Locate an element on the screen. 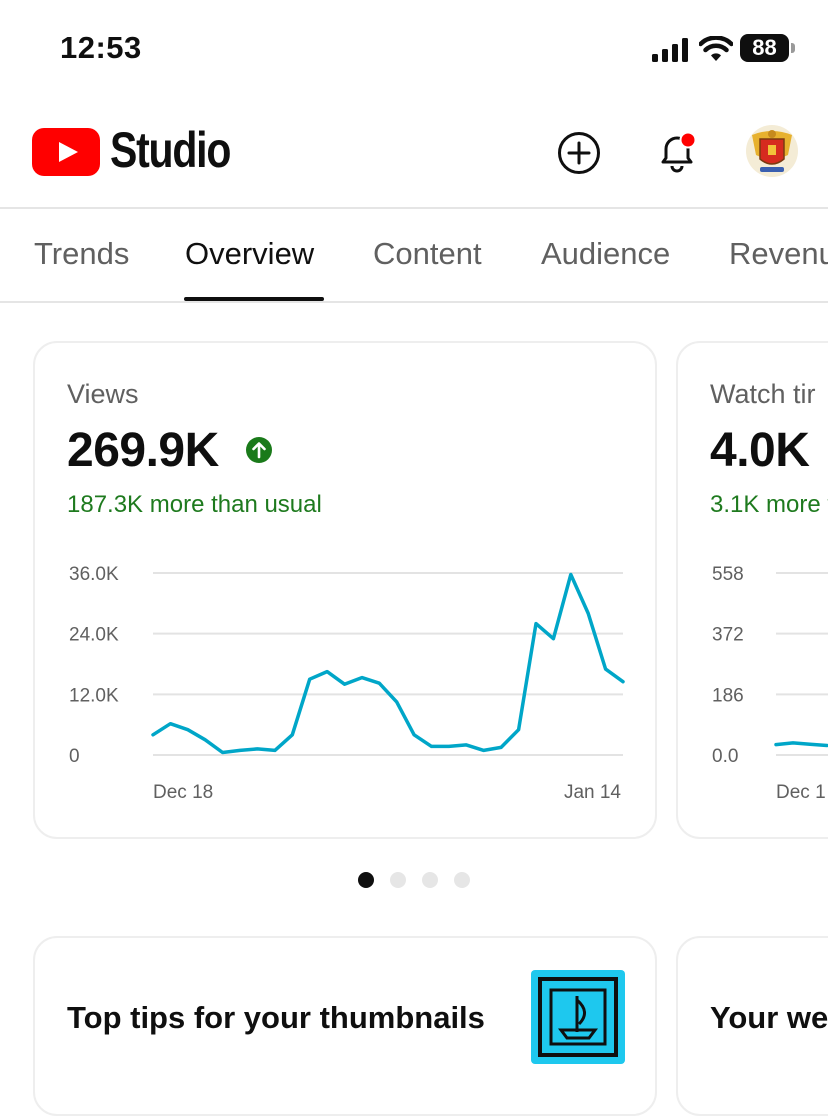 This screenshot has width=828, height=1116. app-title: Studio is located at coordinates (170, 150).